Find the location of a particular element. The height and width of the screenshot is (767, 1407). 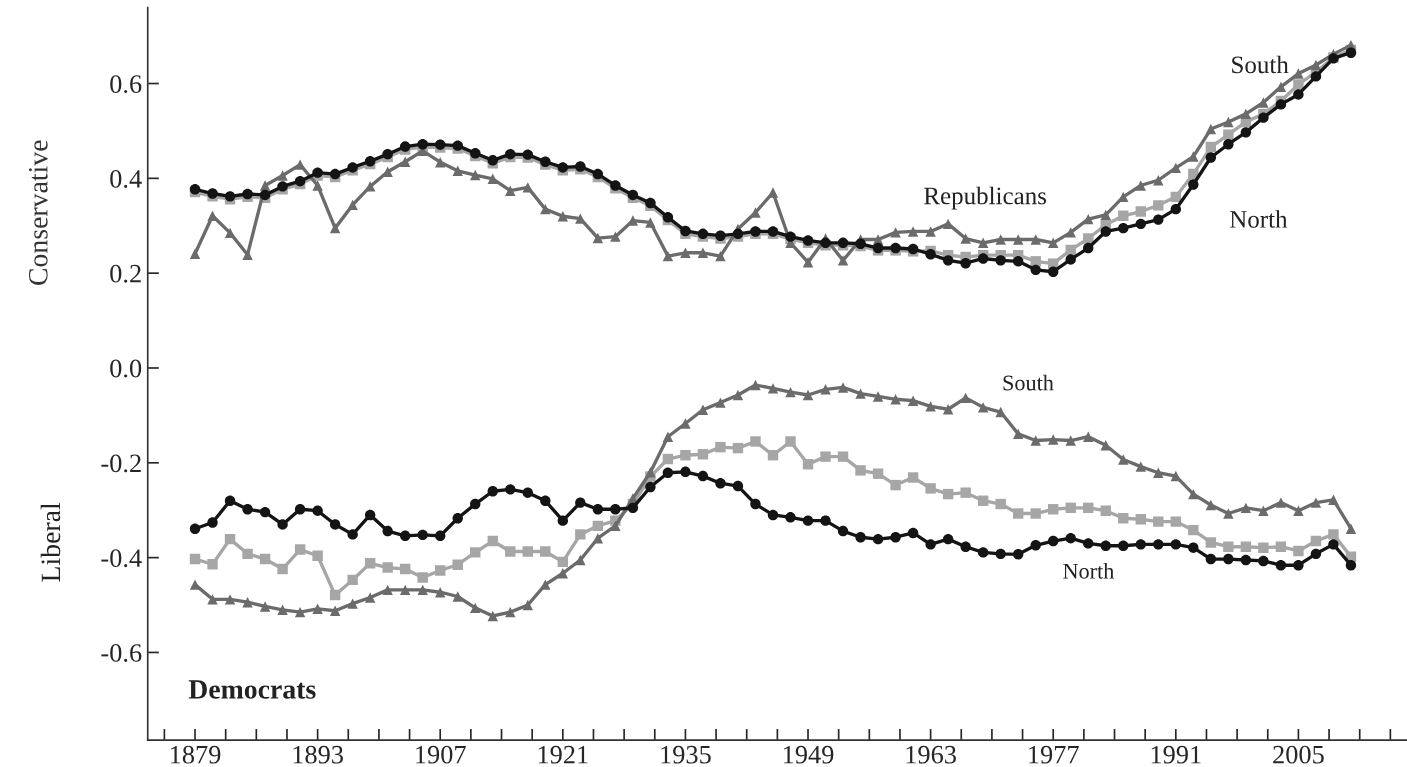

y-tick-label: 0.4 is located at coordinates (126, 178).